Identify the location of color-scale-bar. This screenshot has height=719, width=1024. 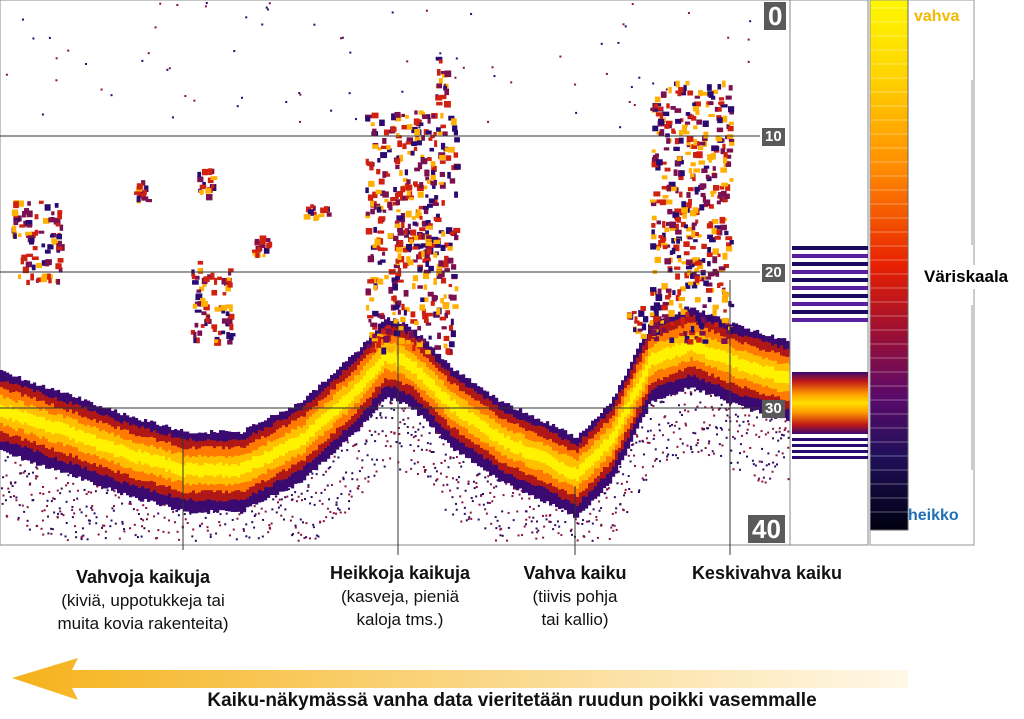
(889, 265).